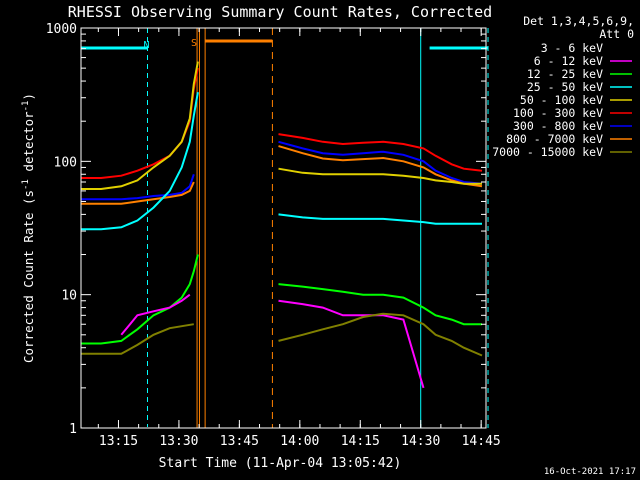 Image resolution: width=640 pixels, height=480 pixels. Describe the element at coordinates (565, 74) in the screenshot. I see `legend-label-2: 12 - 25 keV` at that location.